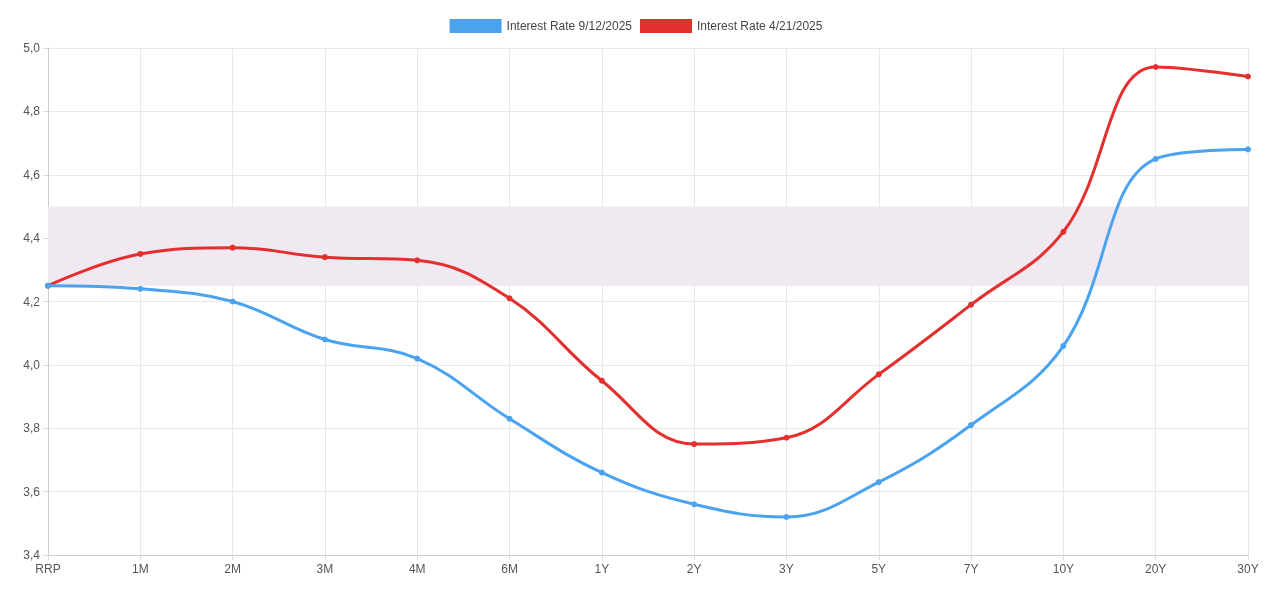  I want to click on y-tick-label: 4,2, so click(32, 301).